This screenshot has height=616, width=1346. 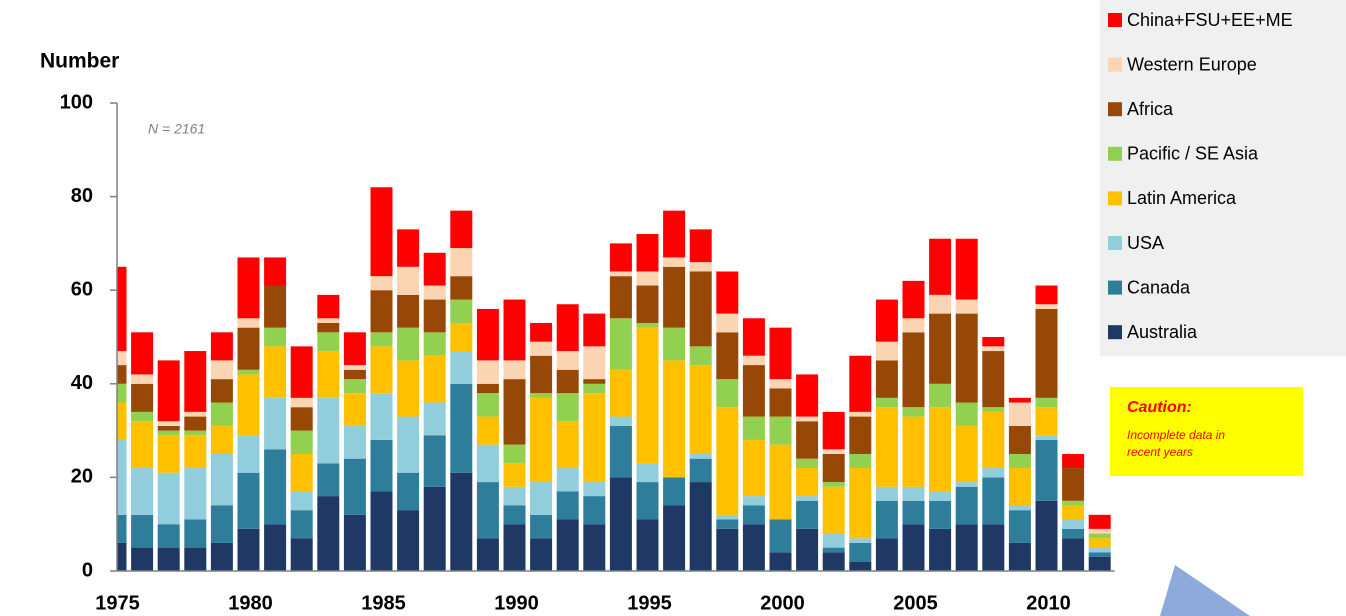 I want to click on legend-label: Australia, so click(x=1162, y=332).